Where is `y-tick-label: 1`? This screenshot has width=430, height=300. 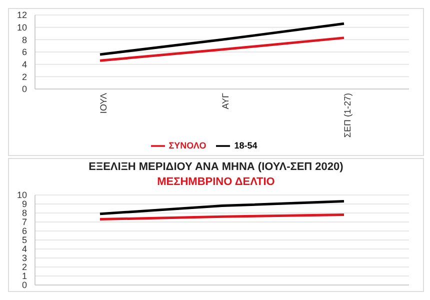 y-tick-label: 1 is located at coordinates (24, 276).